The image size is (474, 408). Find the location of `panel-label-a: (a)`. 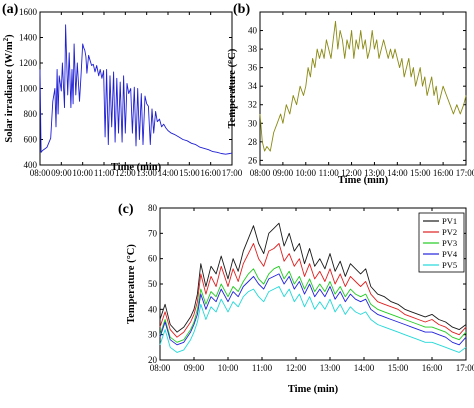

panel-label-a: (a) is located at coordinates (10, 9).